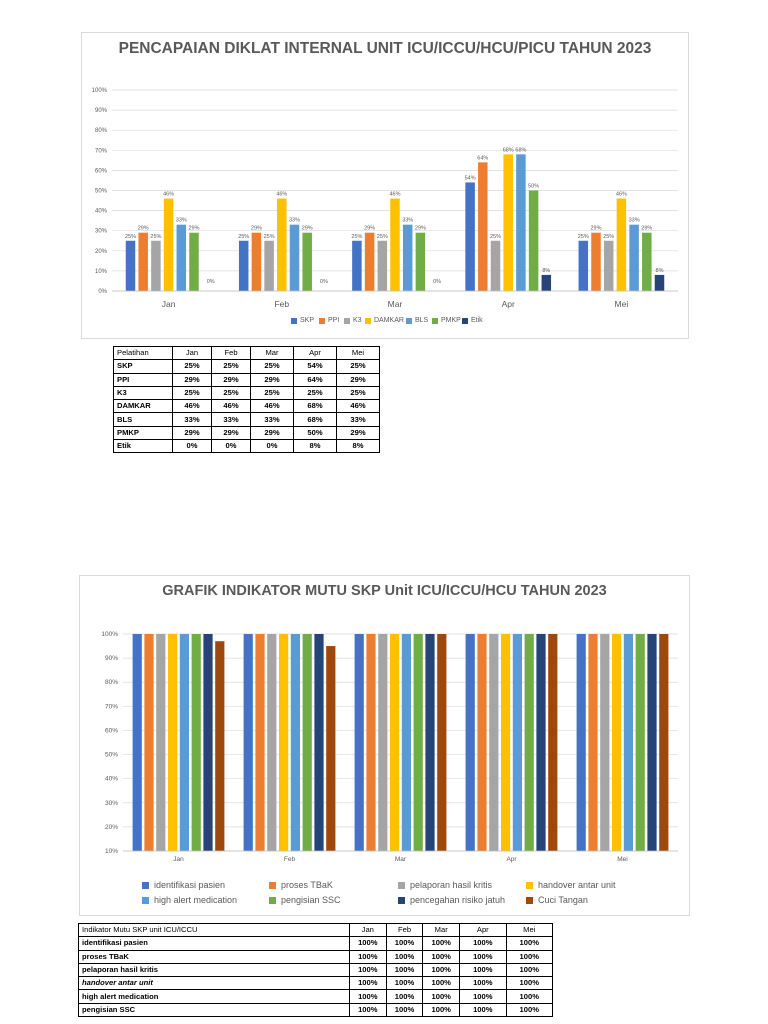 Image resolution: width=768 pixels, height=1024 pixels. Describe the element at coordinates (331, 748) in the screenshot. I see `bar-cuci-tangan-feb` at that location.